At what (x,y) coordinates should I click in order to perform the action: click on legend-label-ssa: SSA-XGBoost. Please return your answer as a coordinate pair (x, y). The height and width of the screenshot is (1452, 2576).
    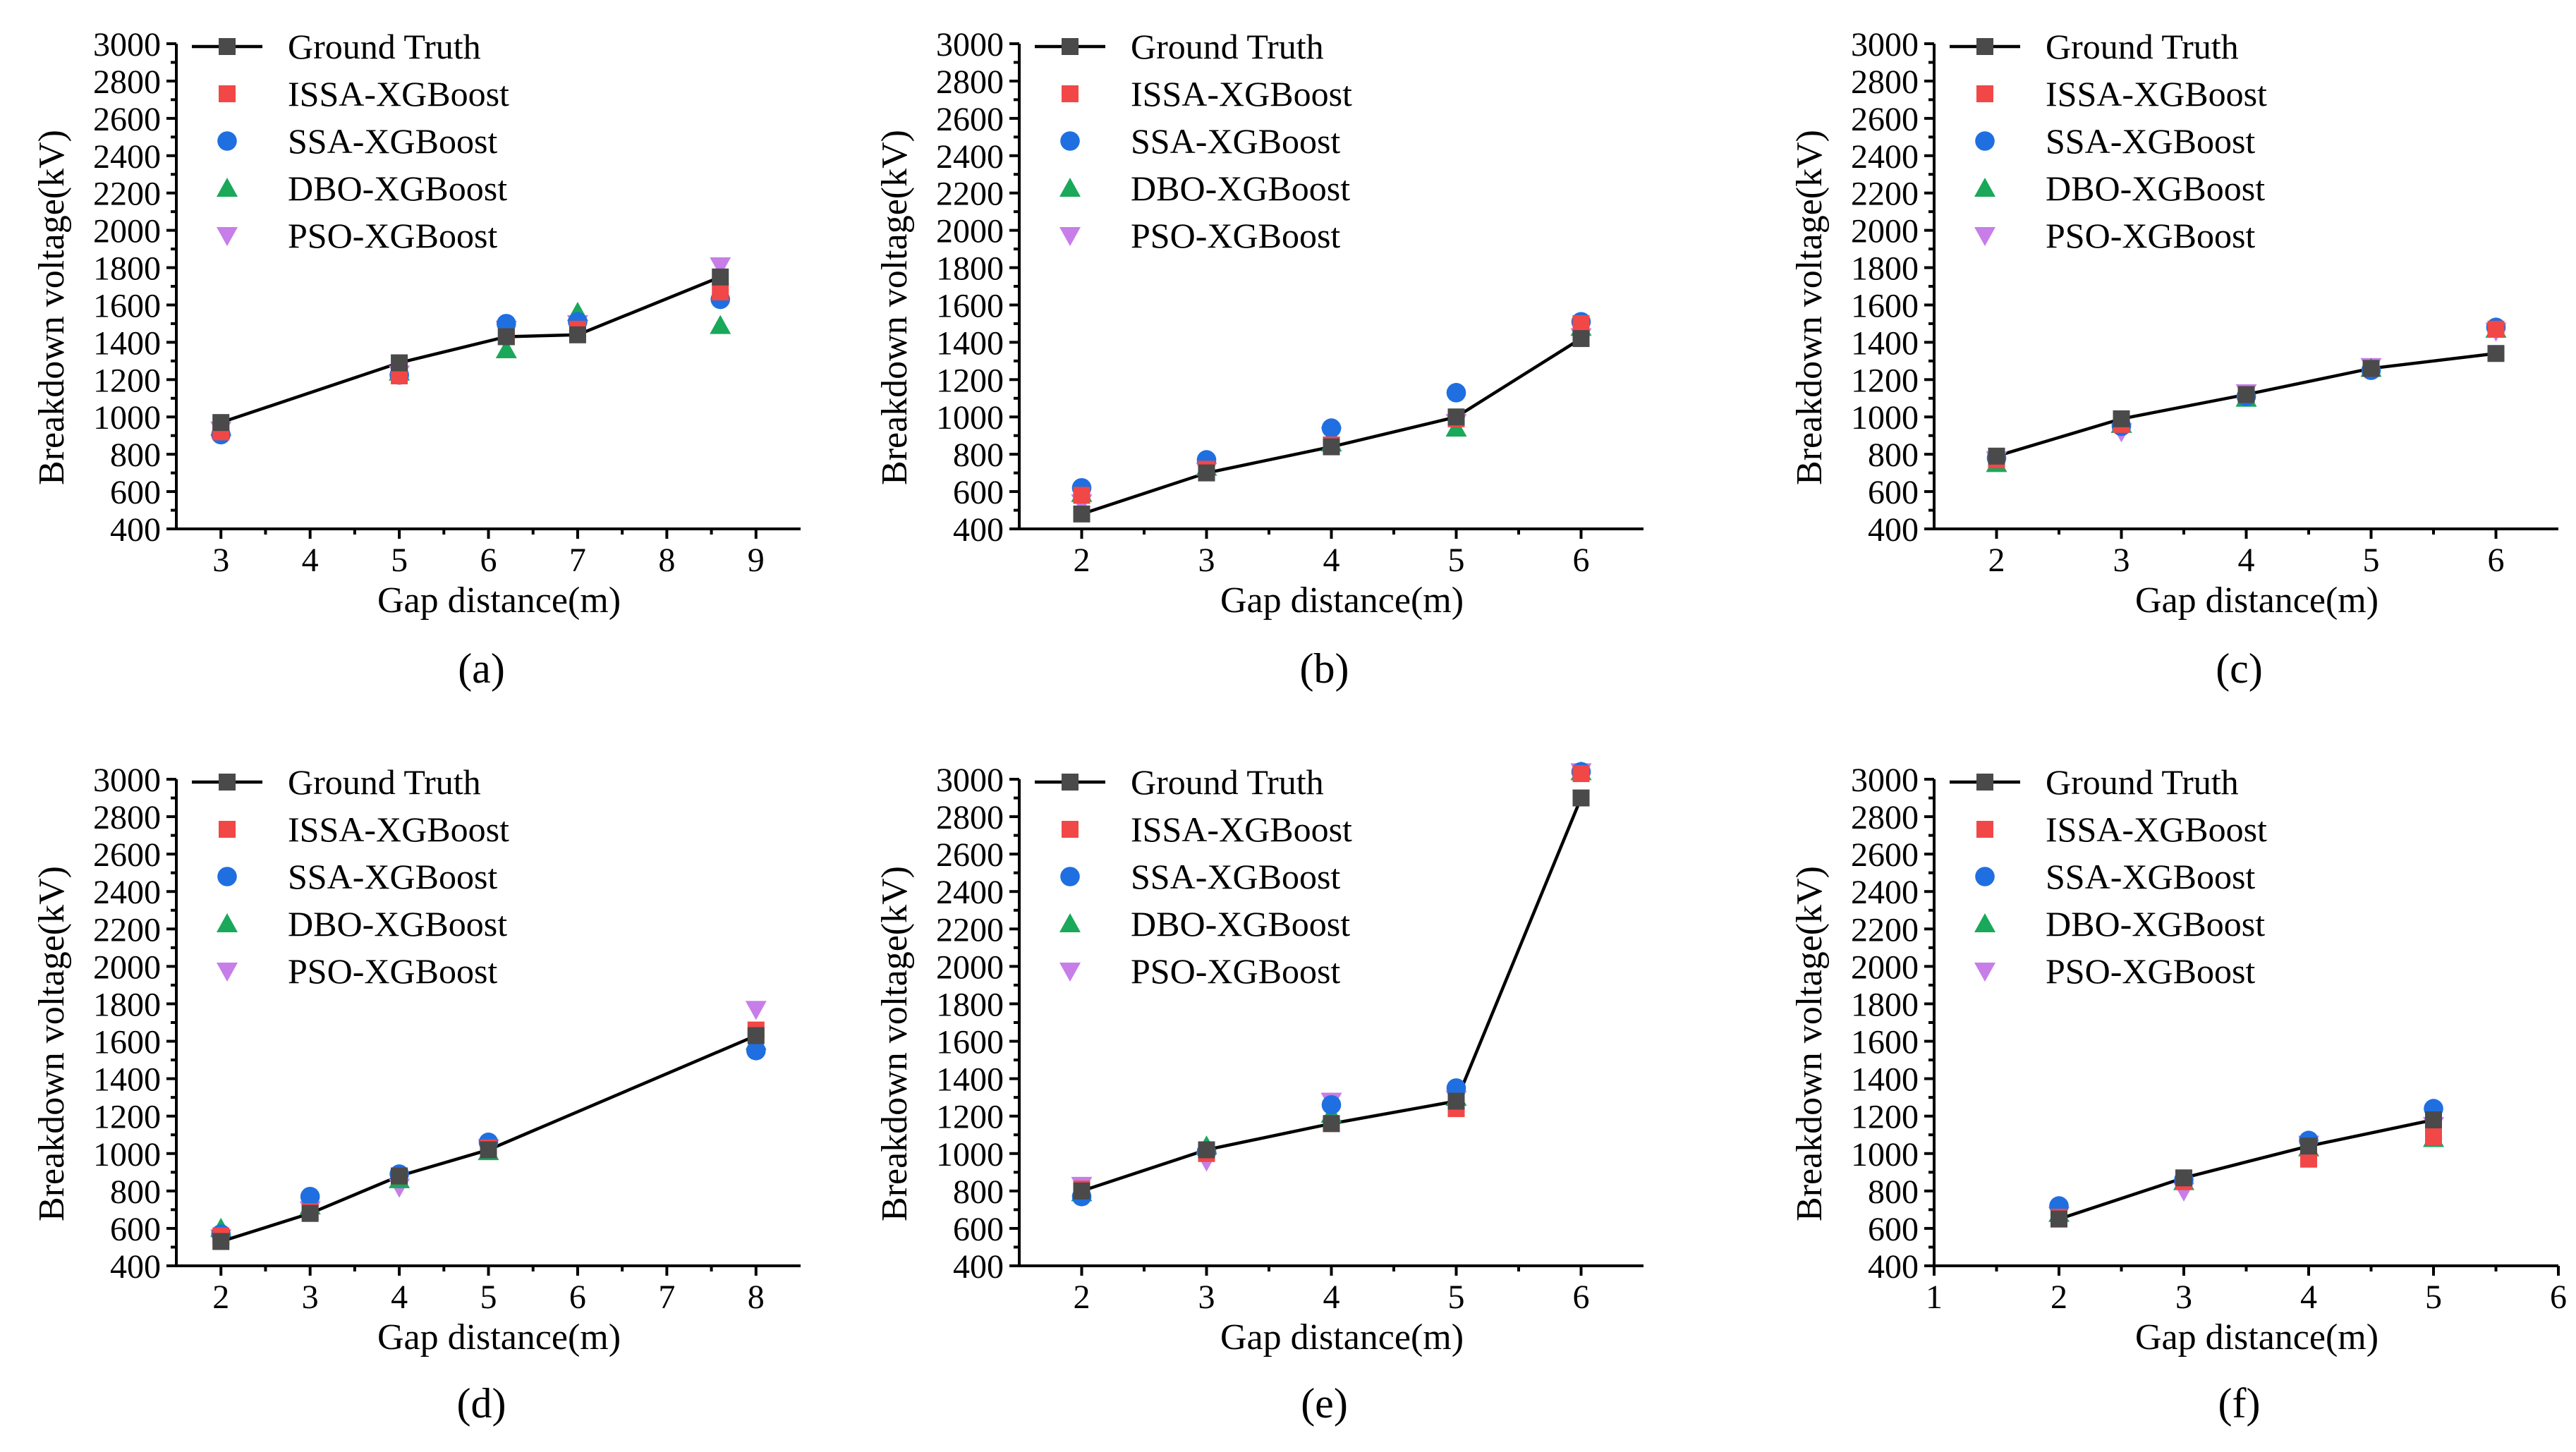
    Looking at the image, I should click on (1235, 876).